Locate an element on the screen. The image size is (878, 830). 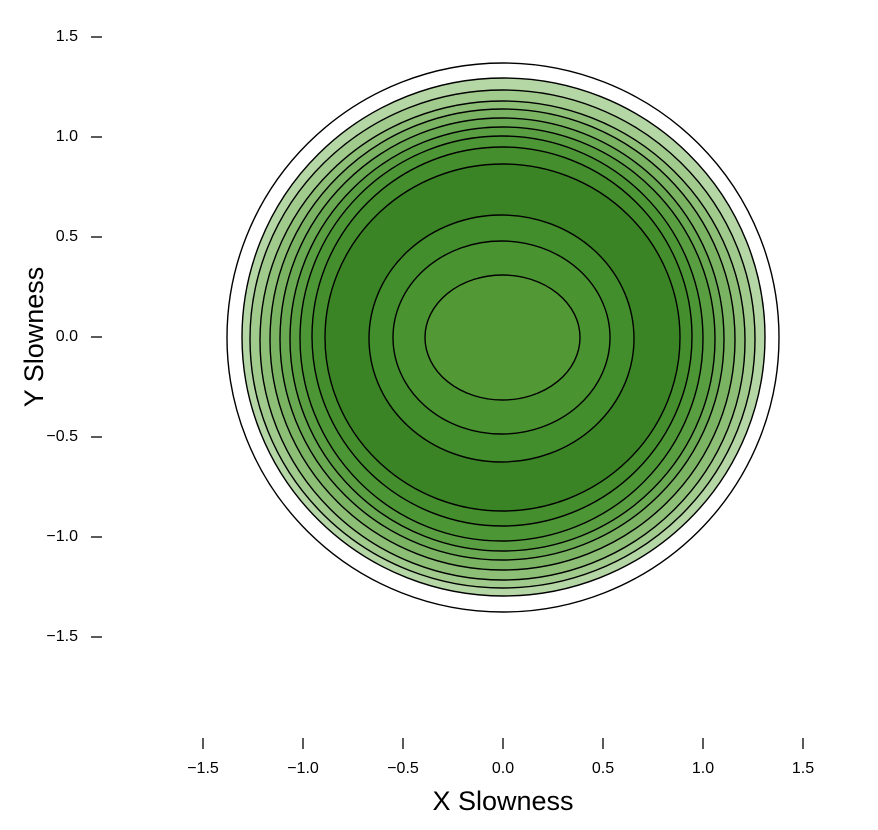
x-axis-title: X Slowness is located at coordinates (502, 801).